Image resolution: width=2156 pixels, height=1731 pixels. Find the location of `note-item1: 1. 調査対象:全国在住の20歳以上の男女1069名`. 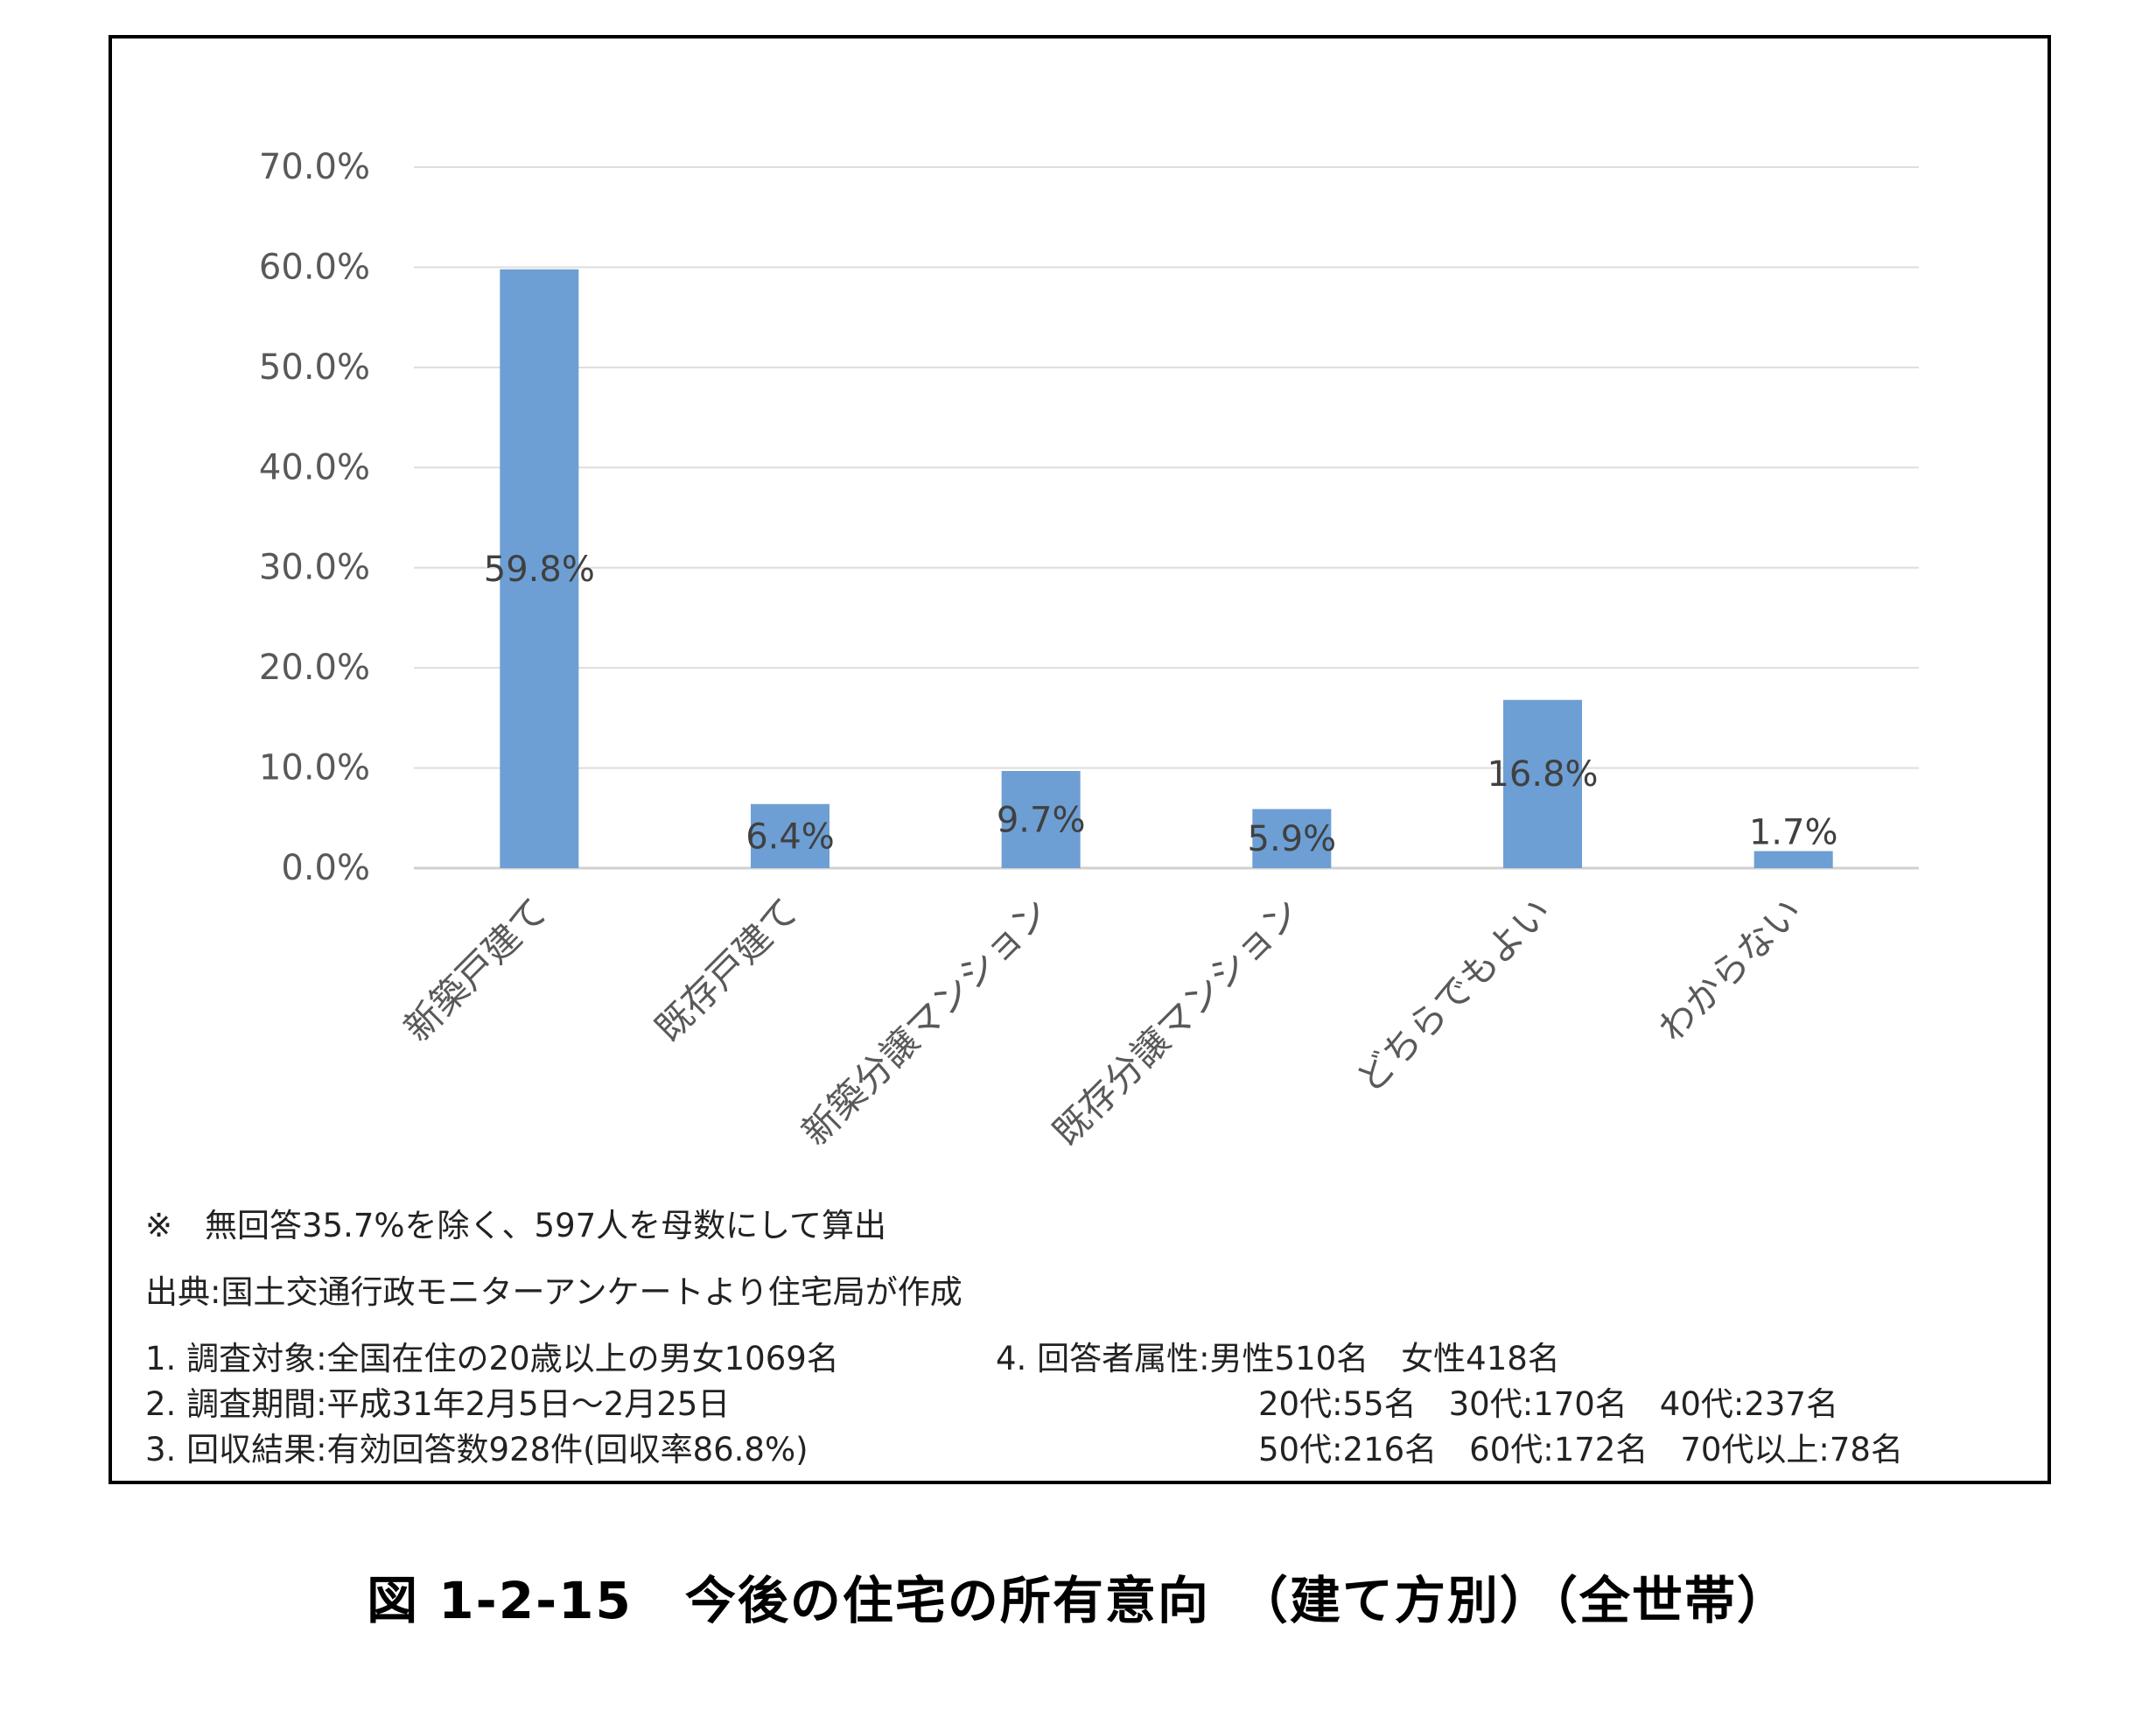

note-item1: 1. 調査対象:全国在住の20歳以上の男女1069名 is located at coordinates (492, 1358).